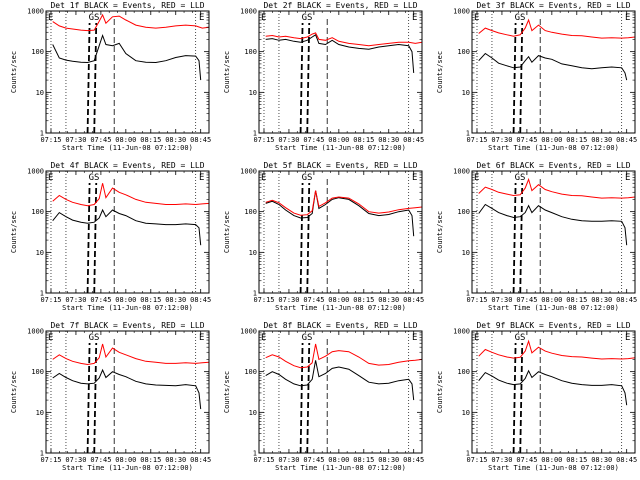 The width and height of the screenshot is (640, 480). Describe the element at coordinates (553, 165) in the screenshot. I see `chart-title: Det 6f BLACK = Events, RED = LLD` at that location.